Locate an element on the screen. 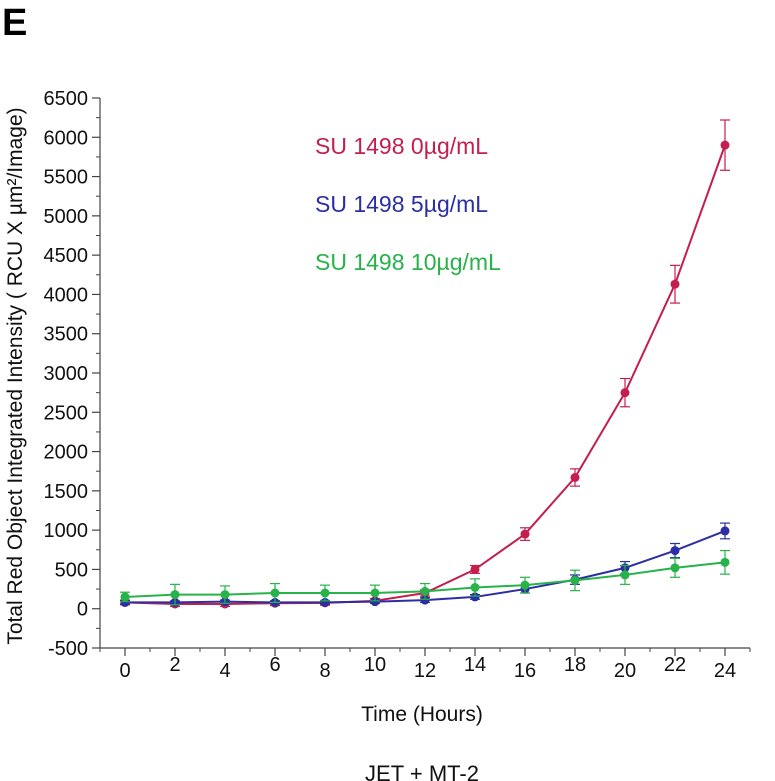 Image resolution: width=775 pixels, height=781 pixels. x-tick-label: 18 is located at coordinates (575, 665).